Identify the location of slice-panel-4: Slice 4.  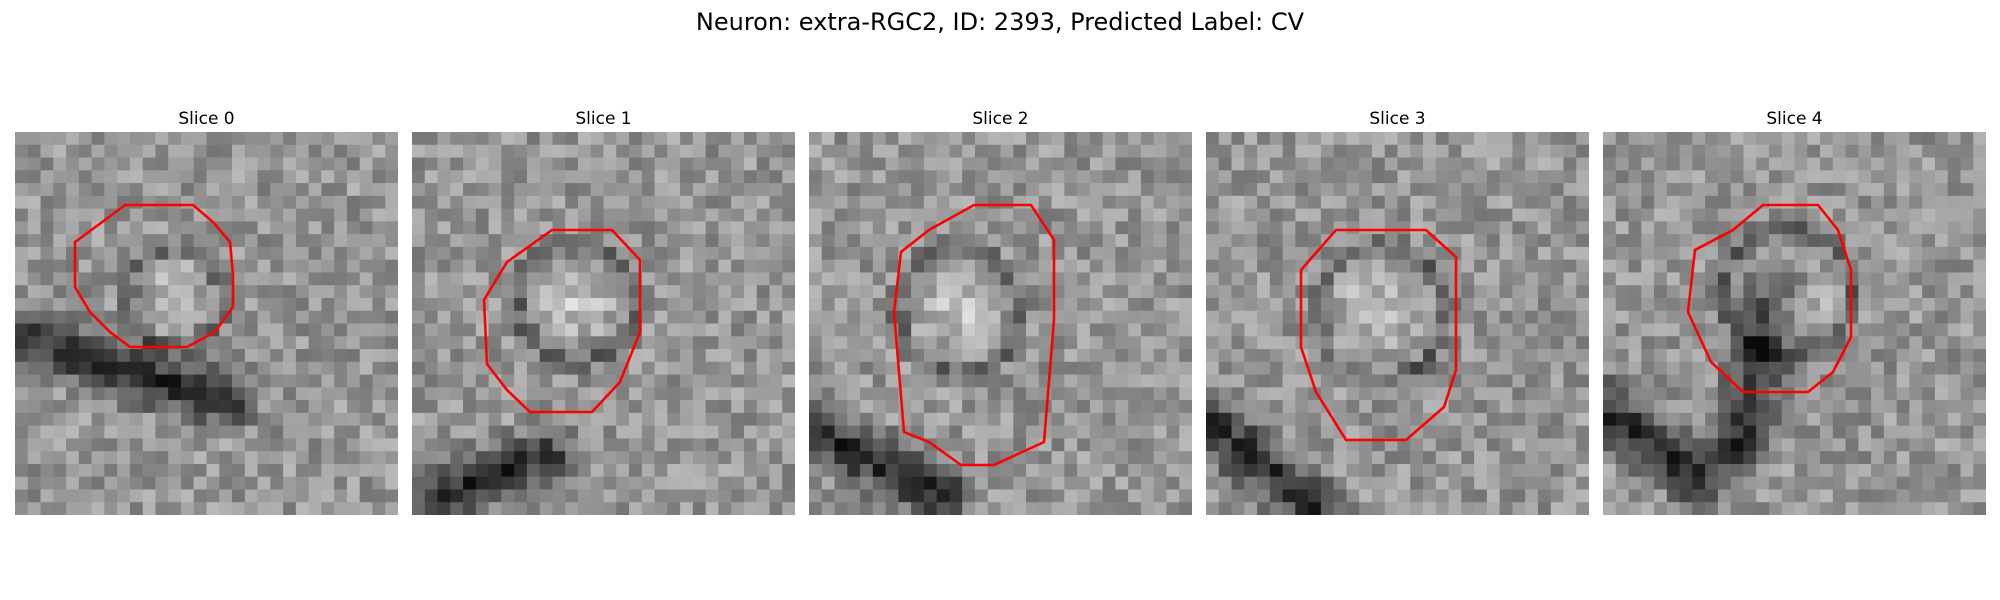
(1794, 311).